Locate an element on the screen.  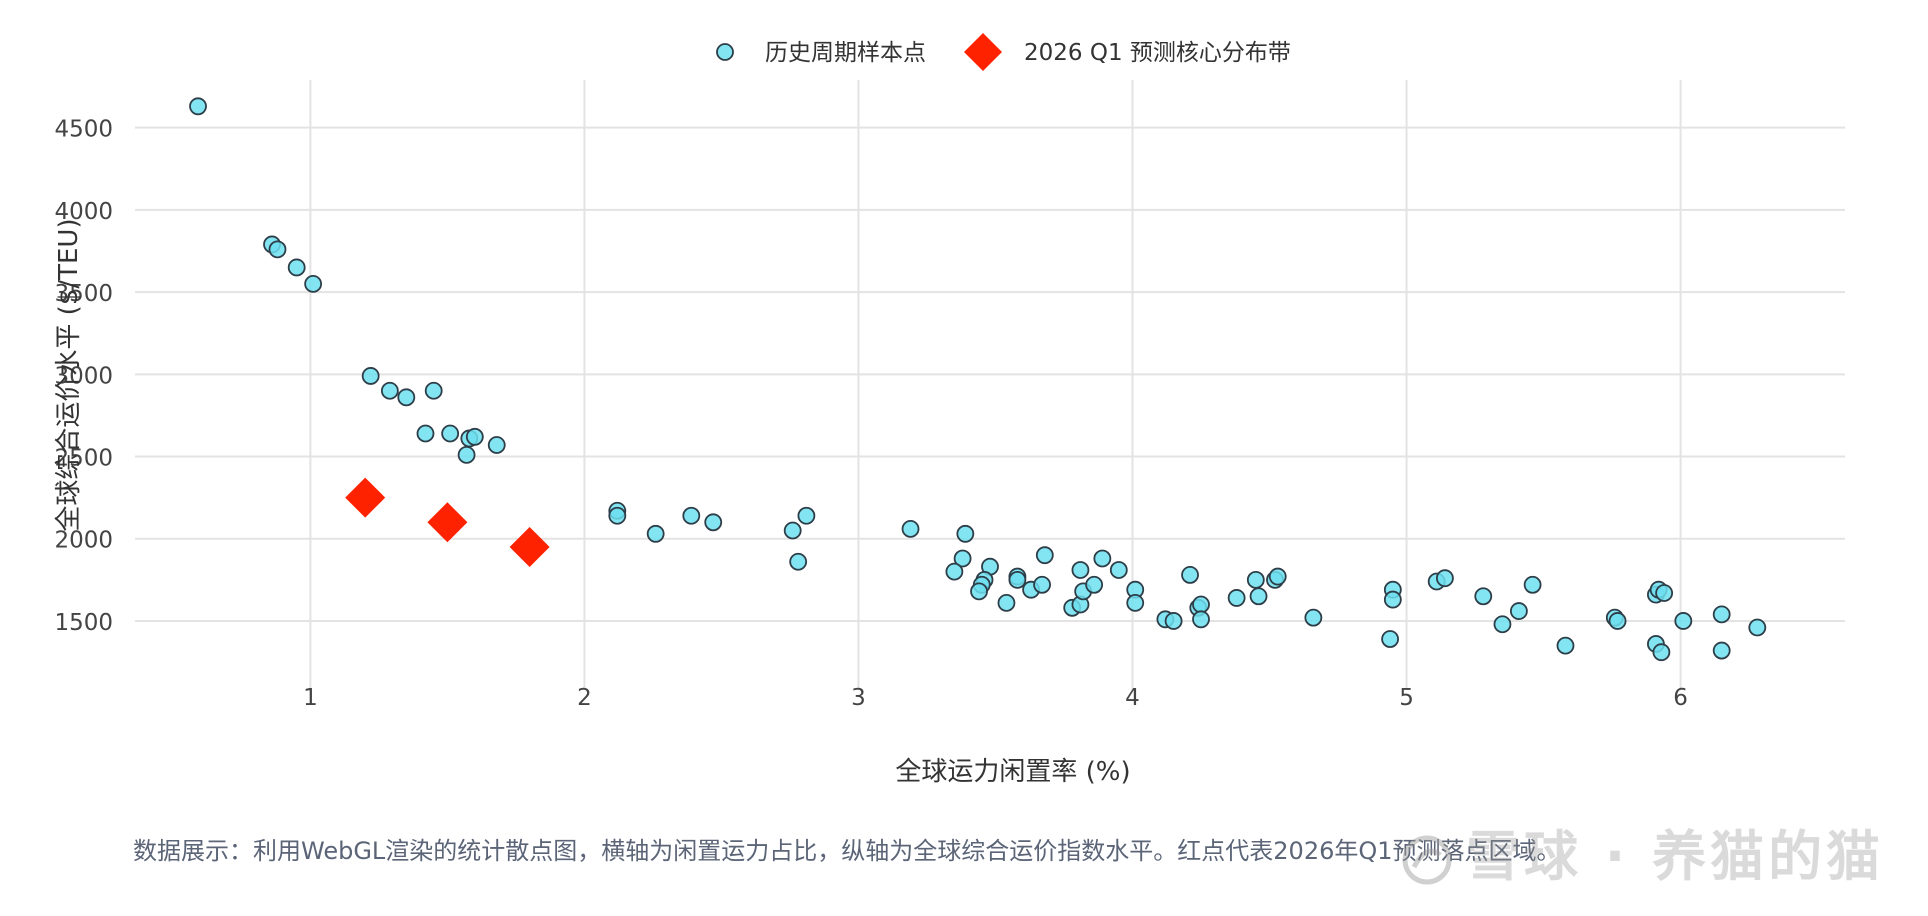
y-axis-ticks: 1500 2000 2500 3000 3500 4000 4500 is located at coordinates (83, 376).